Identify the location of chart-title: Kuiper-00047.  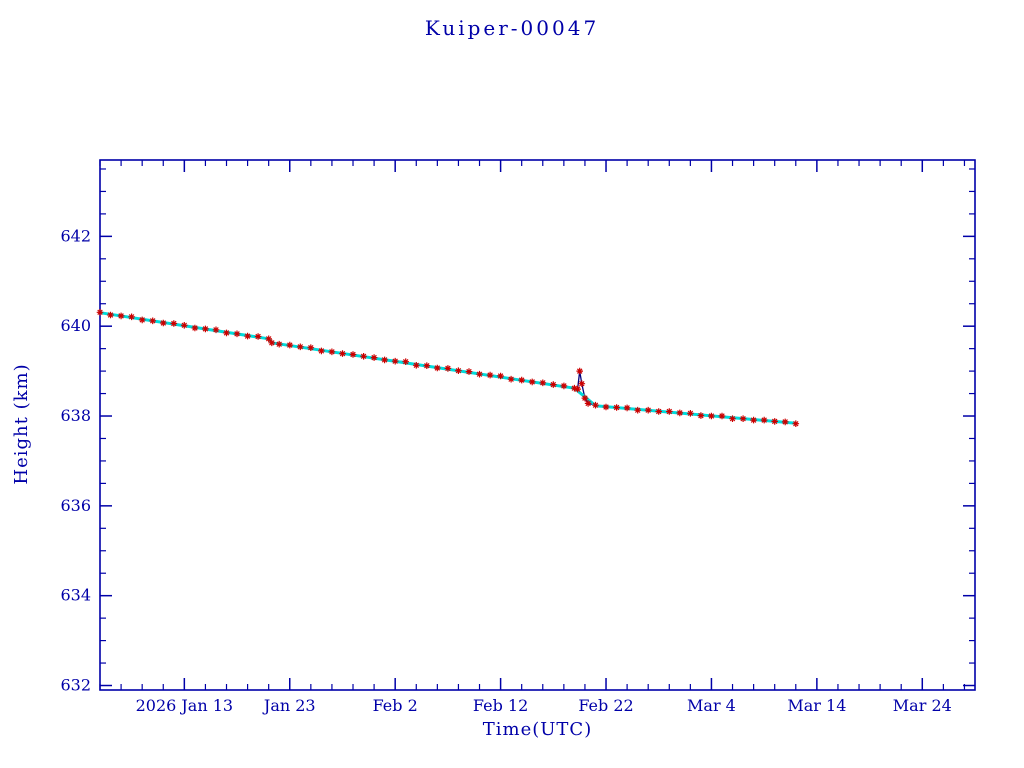
(512, 28).